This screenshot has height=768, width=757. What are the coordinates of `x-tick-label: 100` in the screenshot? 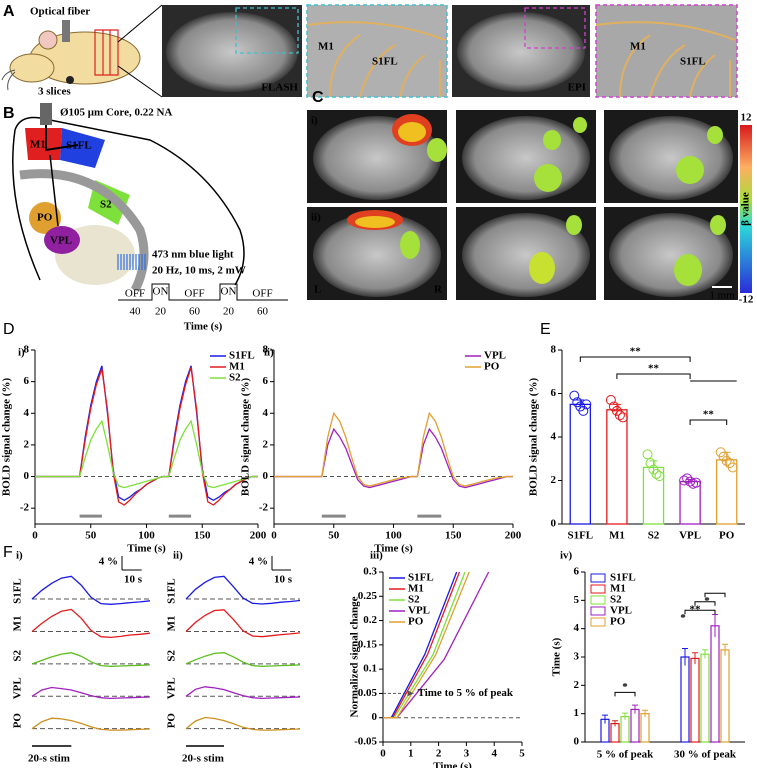 It's located at (393, 536).